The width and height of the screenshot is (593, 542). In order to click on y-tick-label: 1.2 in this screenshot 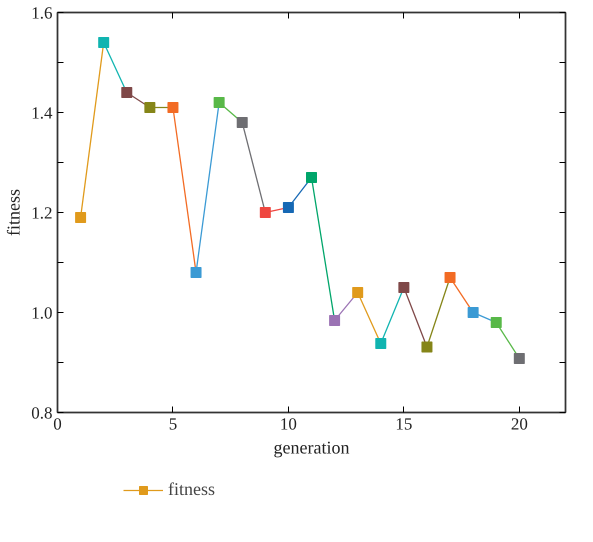, I will do `click(41, 213)`.